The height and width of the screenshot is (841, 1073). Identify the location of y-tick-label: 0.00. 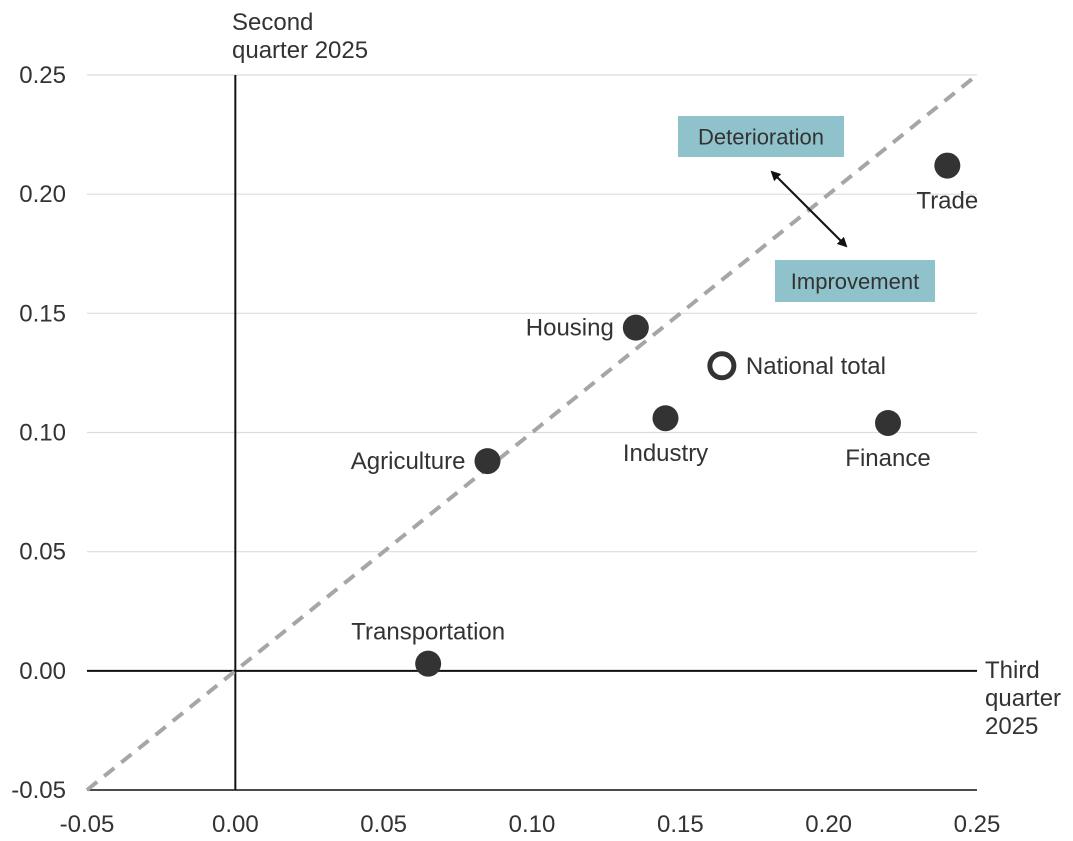
(42, 671).